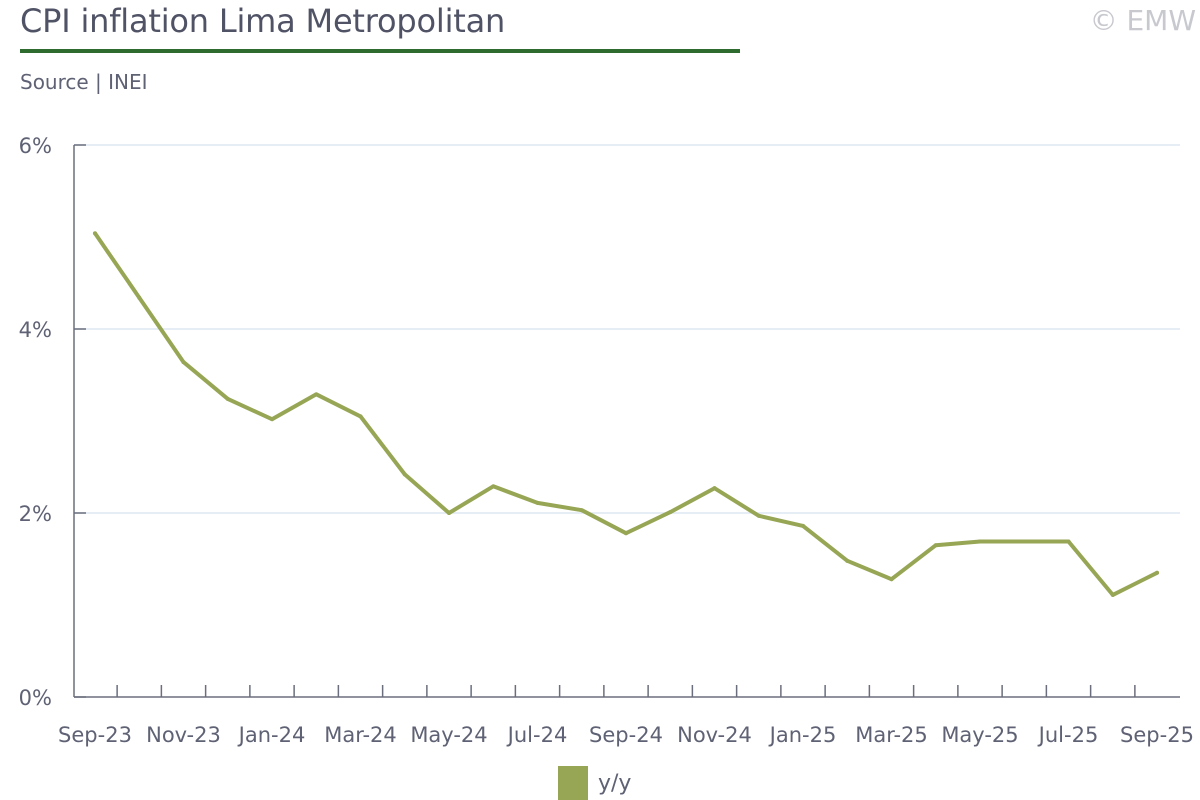 This screenshot has height=800, width=1200. I want to click on x-tick-label-12: Sep-25, so click(1157, 735).